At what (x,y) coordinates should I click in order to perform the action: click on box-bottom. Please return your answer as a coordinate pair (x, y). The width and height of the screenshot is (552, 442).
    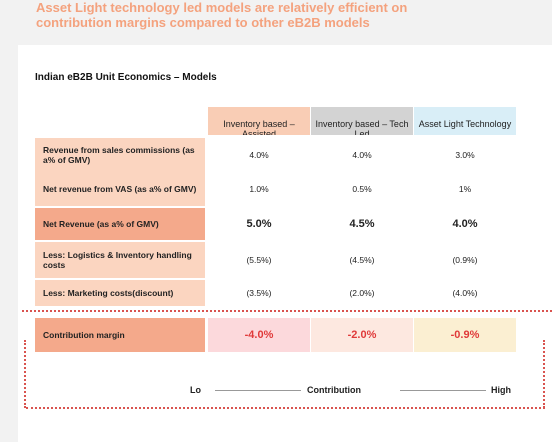
    Looking at the image, I should click on (285, 408).